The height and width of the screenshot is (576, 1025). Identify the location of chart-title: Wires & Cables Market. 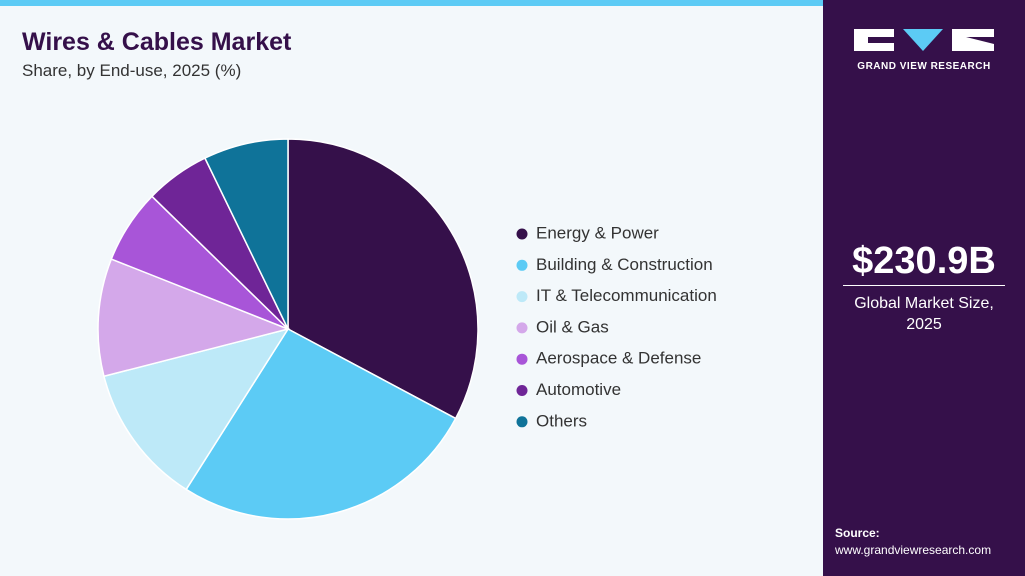
(157, 42).